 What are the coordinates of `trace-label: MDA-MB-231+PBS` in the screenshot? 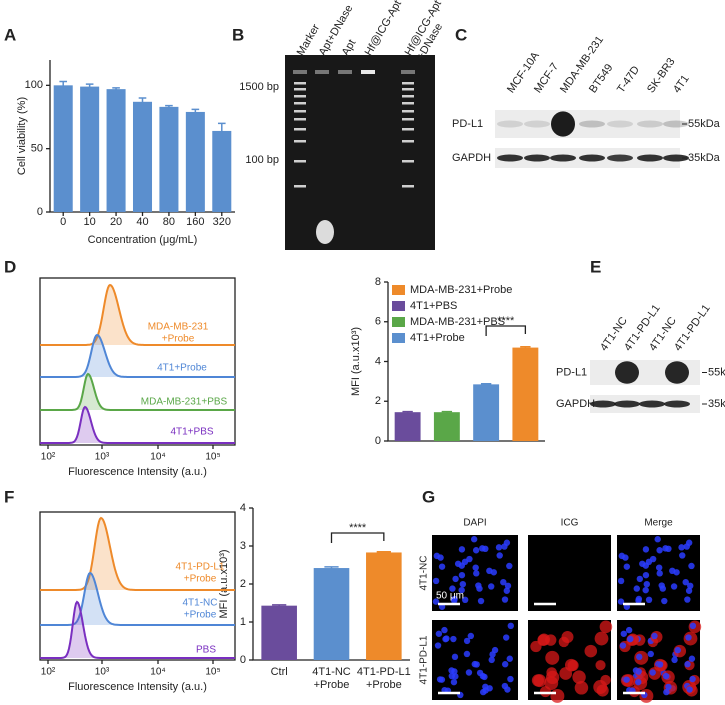 It's located at (184, 402).